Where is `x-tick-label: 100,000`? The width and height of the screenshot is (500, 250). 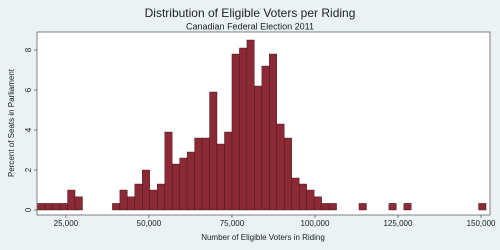 x-tick-label: 100,000 is located at coordinates (315, 223).